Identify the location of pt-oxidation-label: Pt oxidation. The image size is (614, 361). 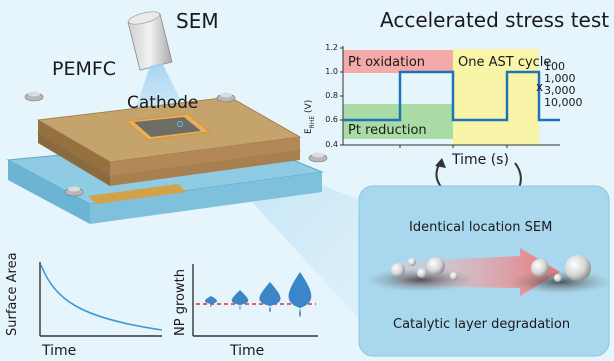
(387, 62).